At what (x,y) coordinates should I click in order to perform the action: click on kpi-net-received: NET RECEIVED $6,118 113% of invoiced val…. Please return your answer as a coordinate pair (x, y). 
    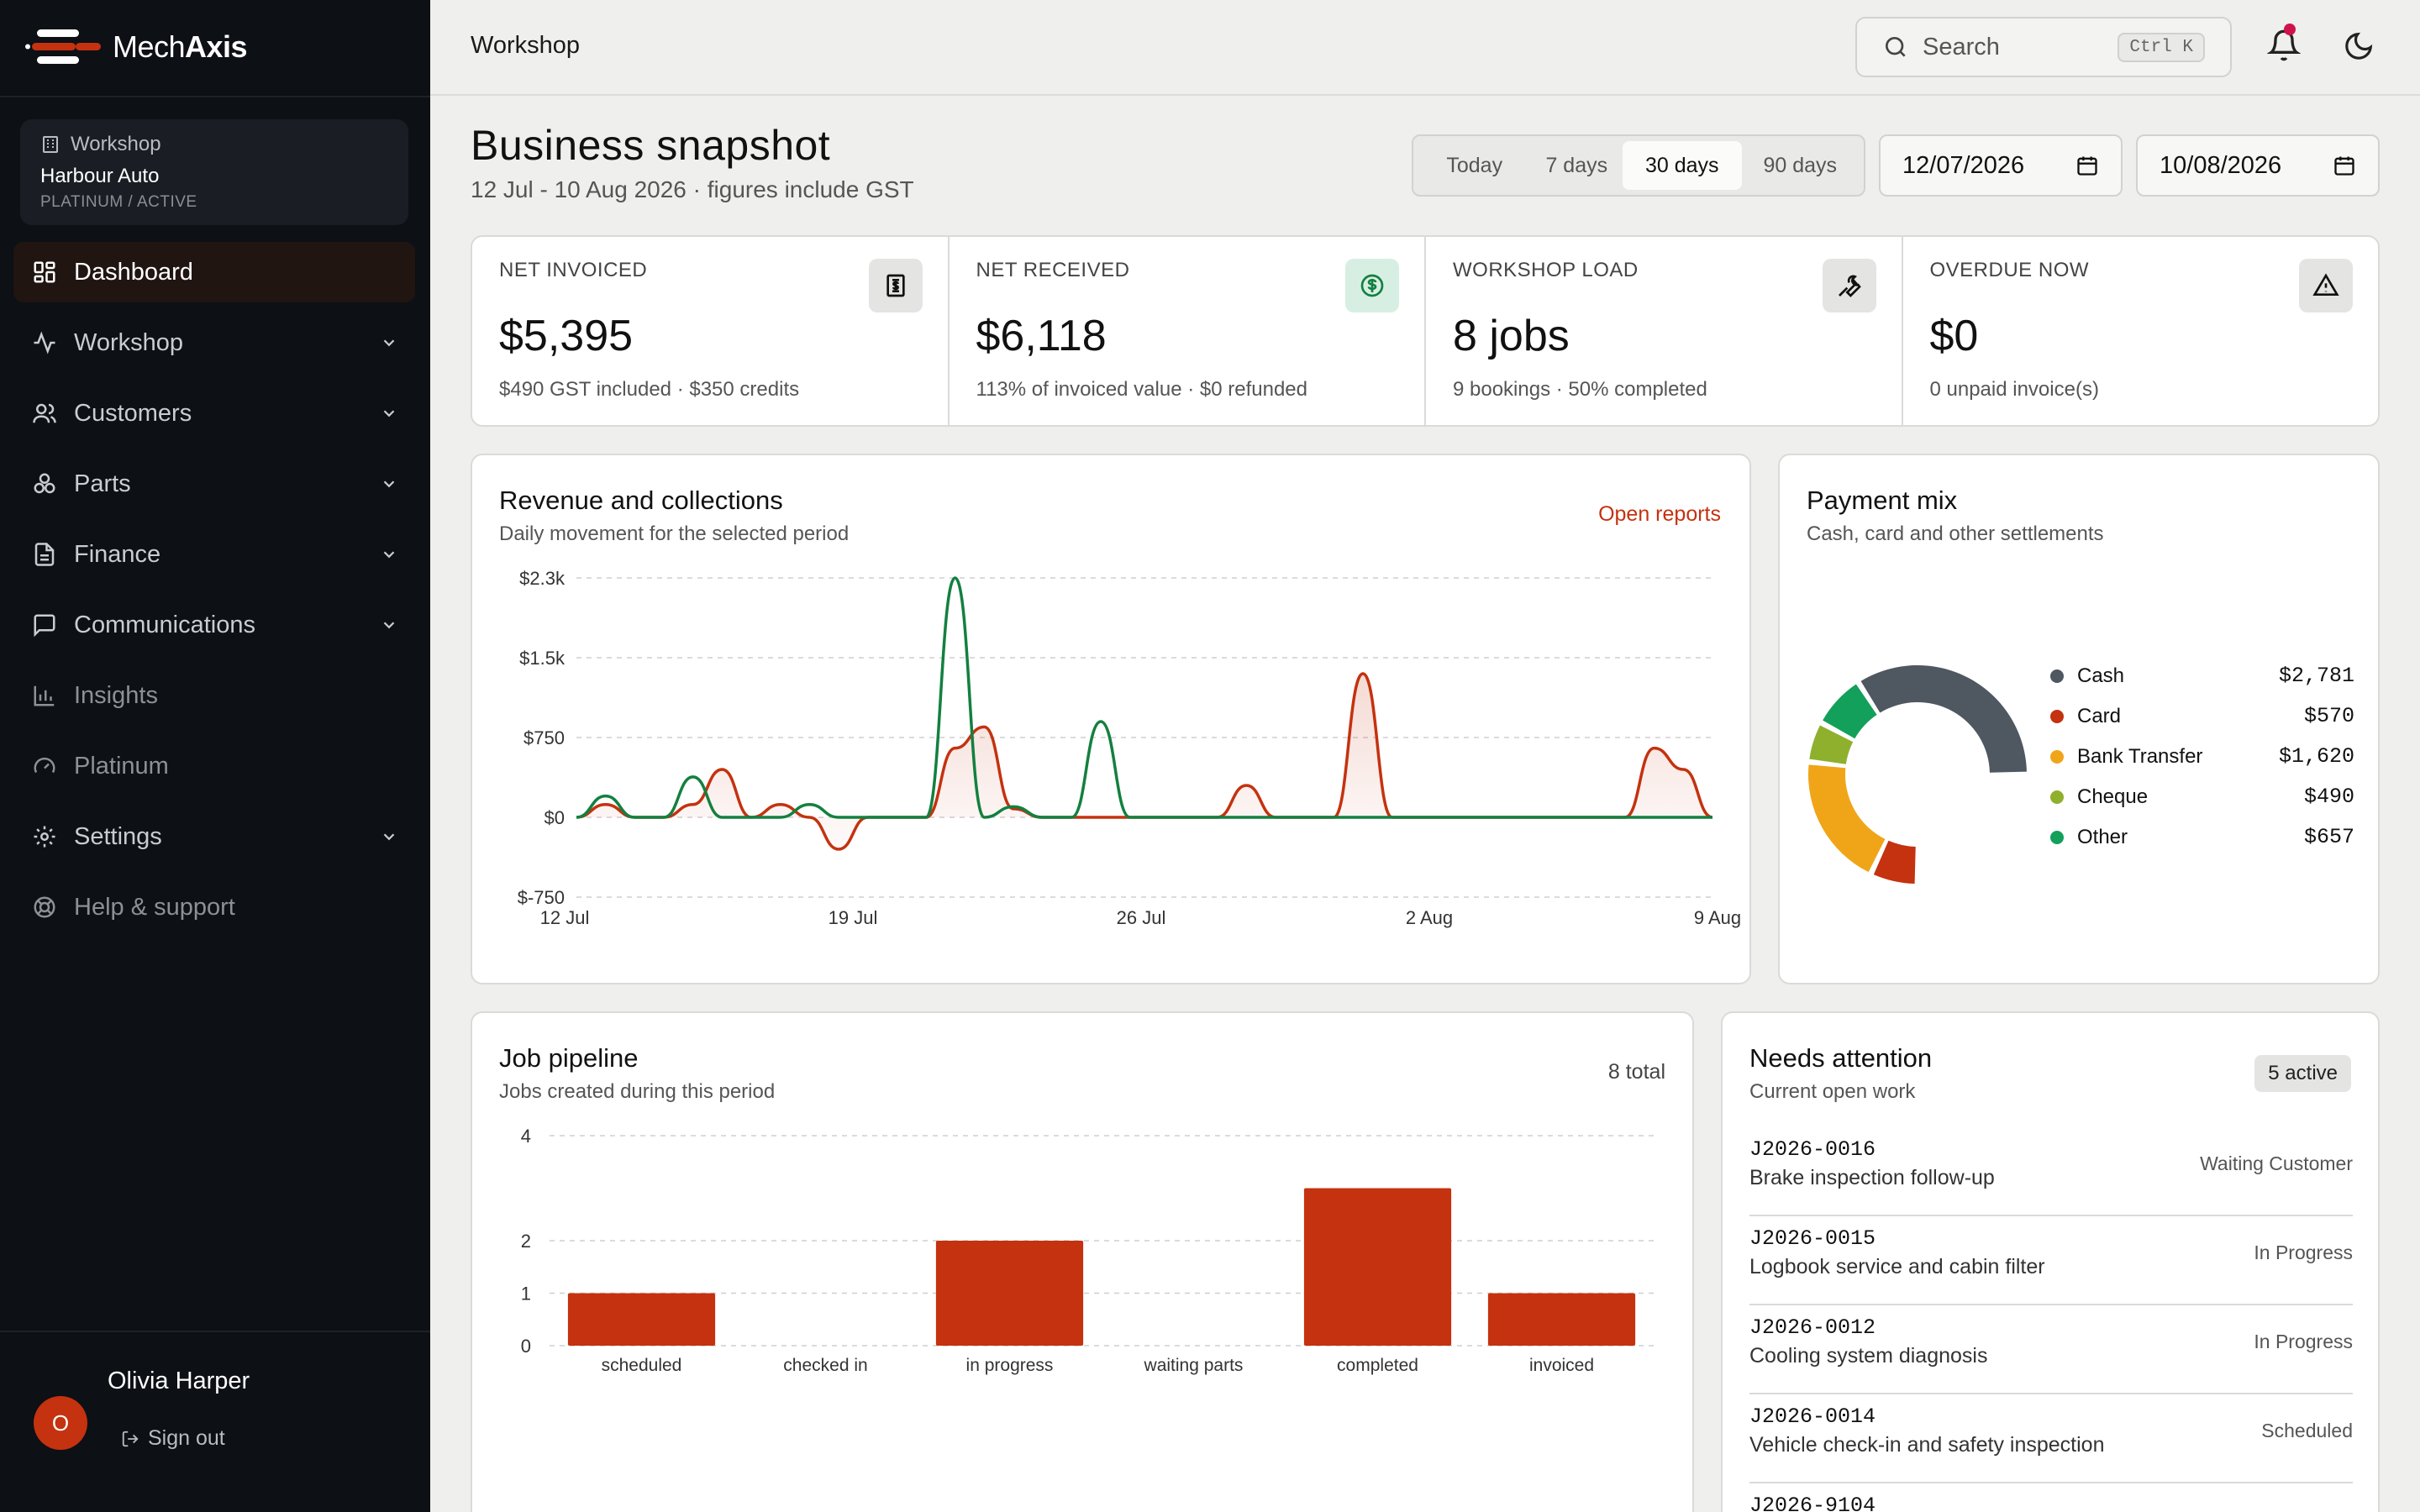
    Looking at the image, I should click on (1188, 331).